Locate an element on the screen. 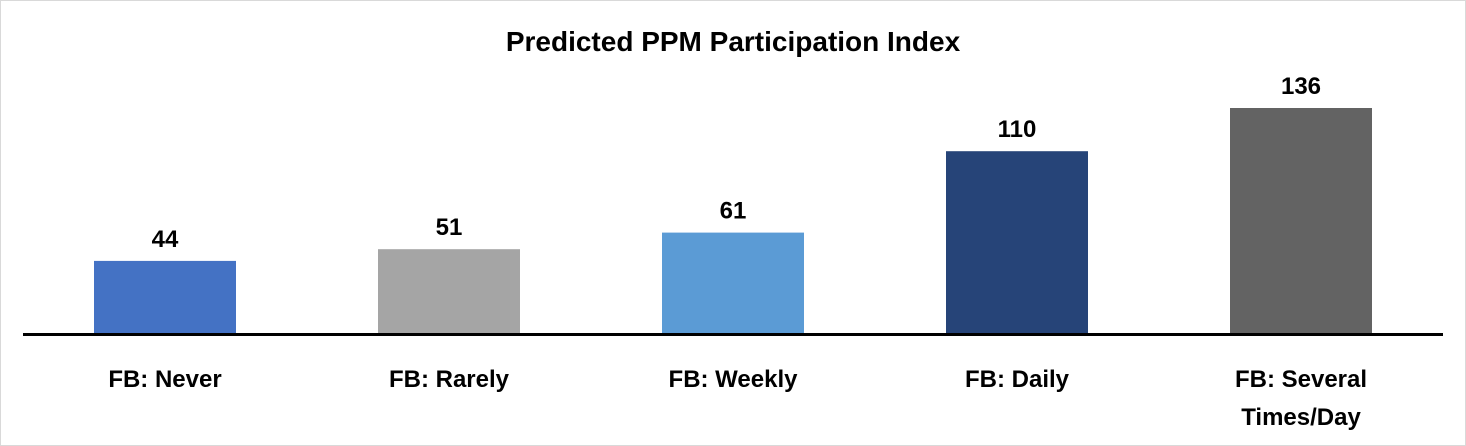  x-tick-label: FB: Daily is located at coordinates (1017, 379).